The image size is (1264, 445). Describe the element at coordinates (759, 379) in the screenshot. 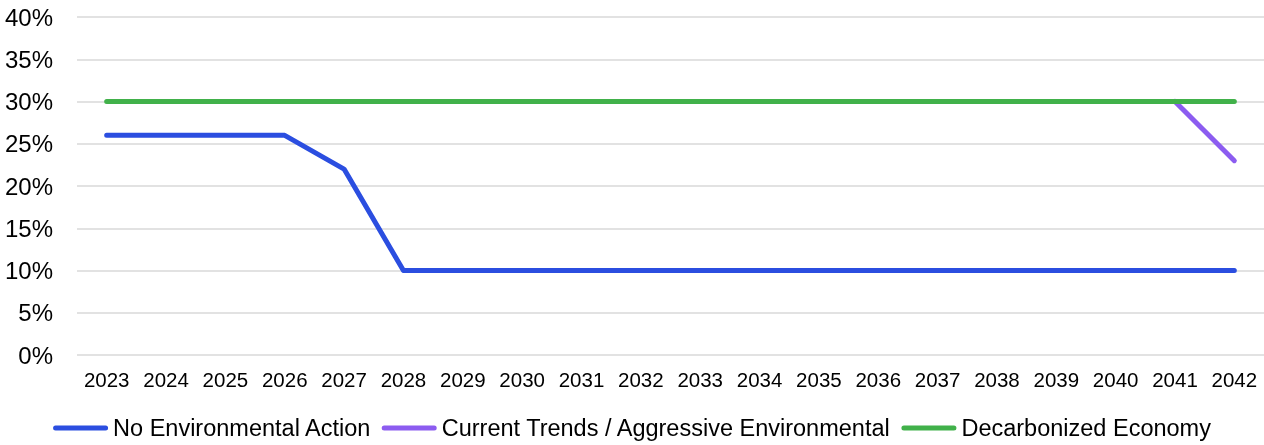

I see `x-tick-label: 2034` at that location.